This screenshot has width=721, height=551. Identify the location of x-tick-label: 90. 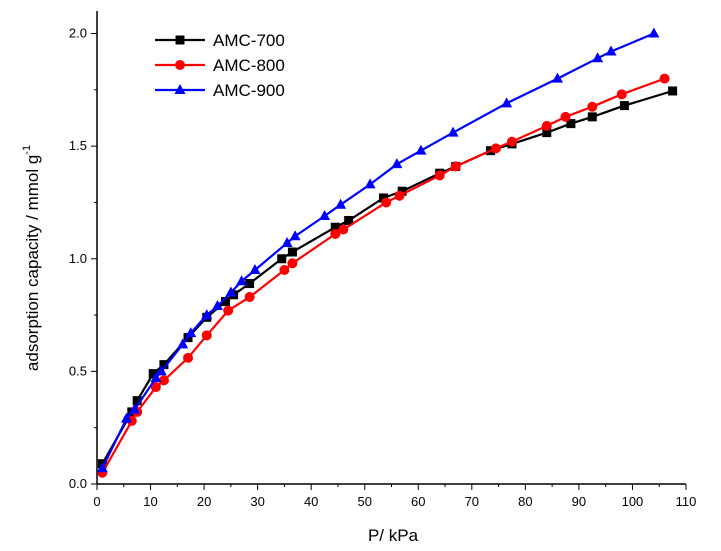
(579, 501).